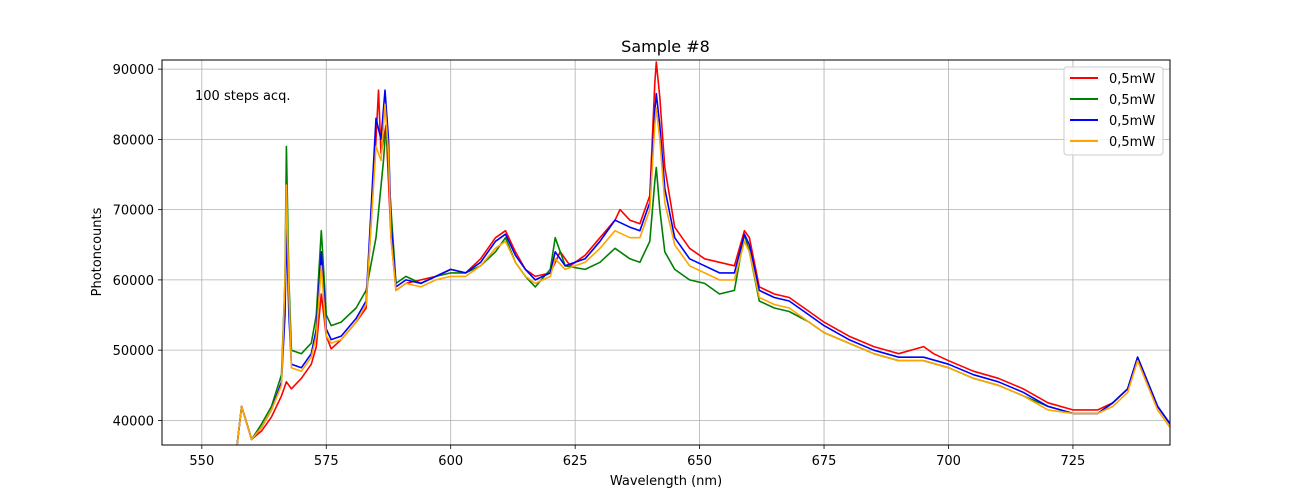 Image resolution: width=1300 pixels, height=500 pixels. Describe the element at coordinates (242, 96) in the screenshot. I see `annotation-text: 100 steps acq.` at that location.